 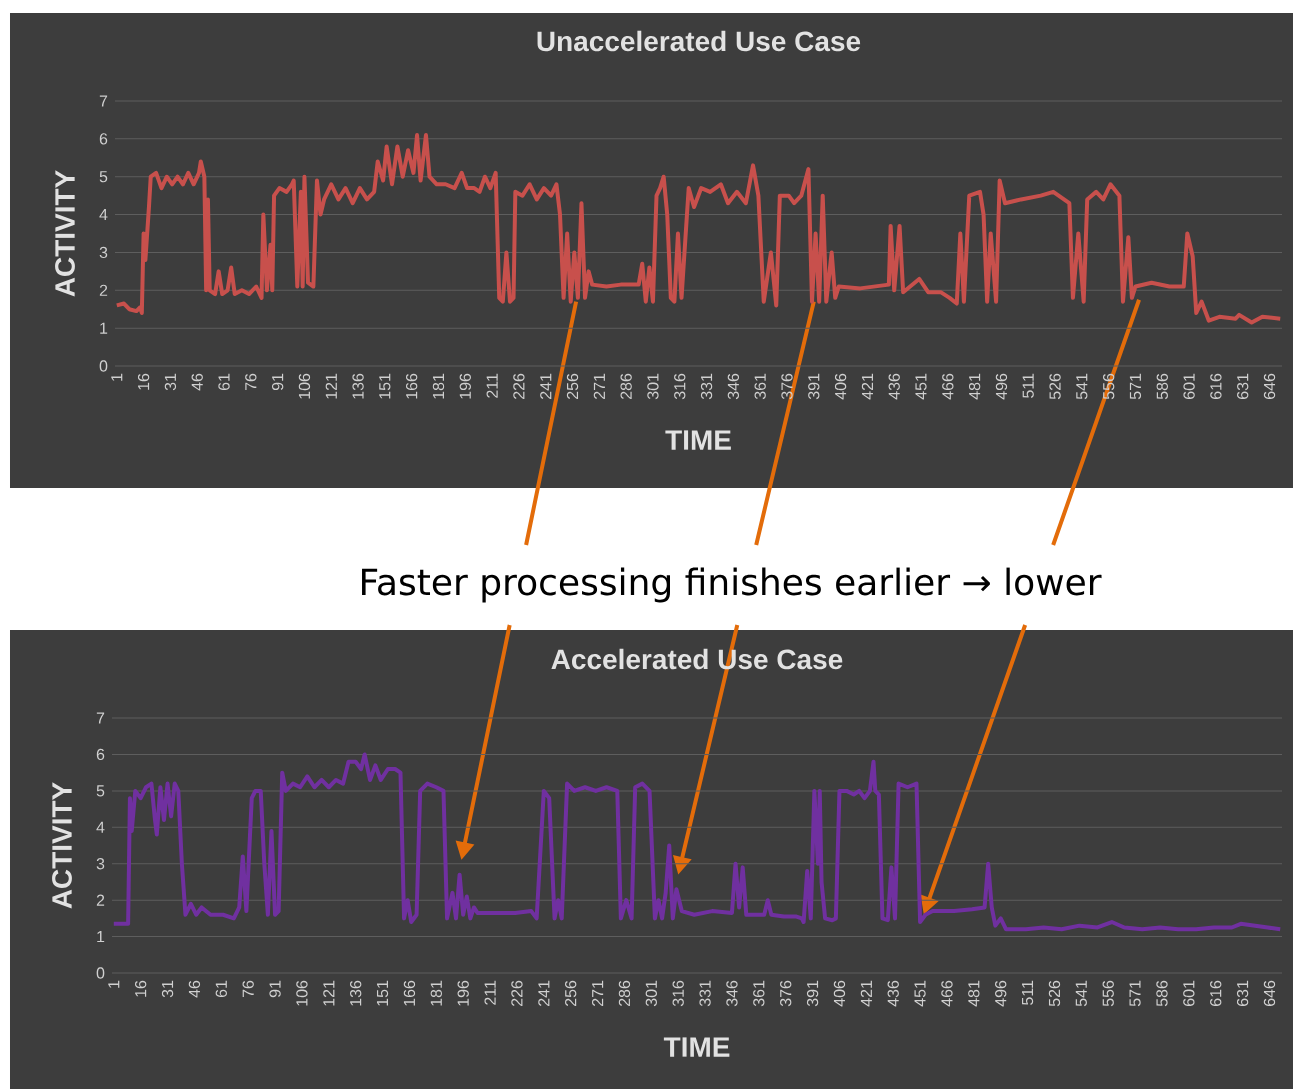 What do you see at coordinates (224, 382) in the screenshot?
I see `x-tick-label: 61` at bounding box center [224, 382].